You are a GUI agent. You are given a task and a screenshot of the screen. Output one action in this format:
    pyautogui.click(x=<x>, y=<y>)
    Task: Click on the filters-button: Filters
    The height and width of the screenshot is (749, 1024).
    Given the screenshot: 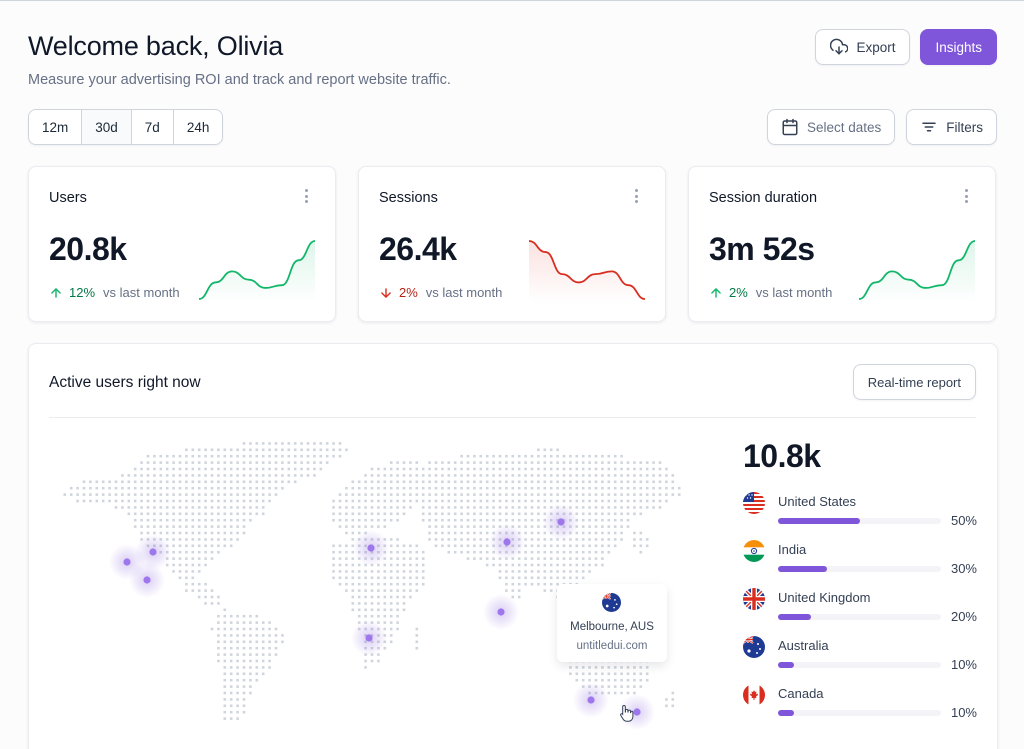 What is the action you would take?
    pyautogui.click(x=951, y=127)
    